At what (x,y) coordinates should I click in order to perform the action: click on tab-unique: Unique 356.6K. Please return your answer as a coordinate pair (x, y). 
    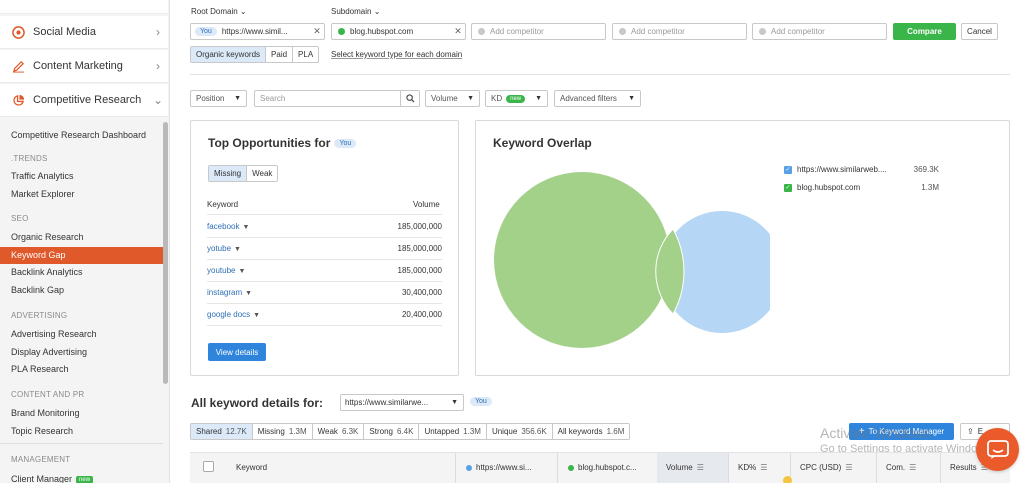
    Looking at the image, I should click on (519, 431).